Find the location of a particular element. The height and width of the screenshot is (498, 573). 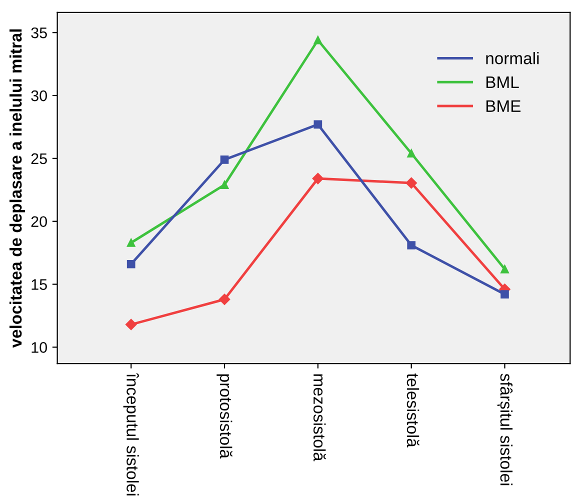

y-tick-label: 25 is located at coordinates (39, 158).